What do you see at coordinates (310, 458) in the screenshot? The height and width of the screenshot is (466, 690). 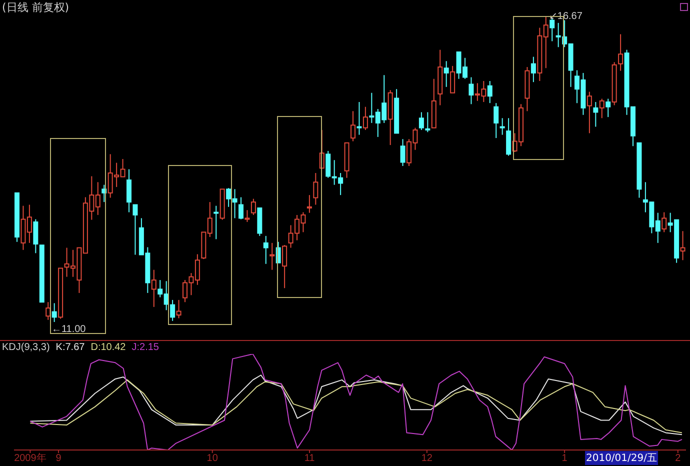 I see `x-tick-label: 11` at bounding box center [310, 458].